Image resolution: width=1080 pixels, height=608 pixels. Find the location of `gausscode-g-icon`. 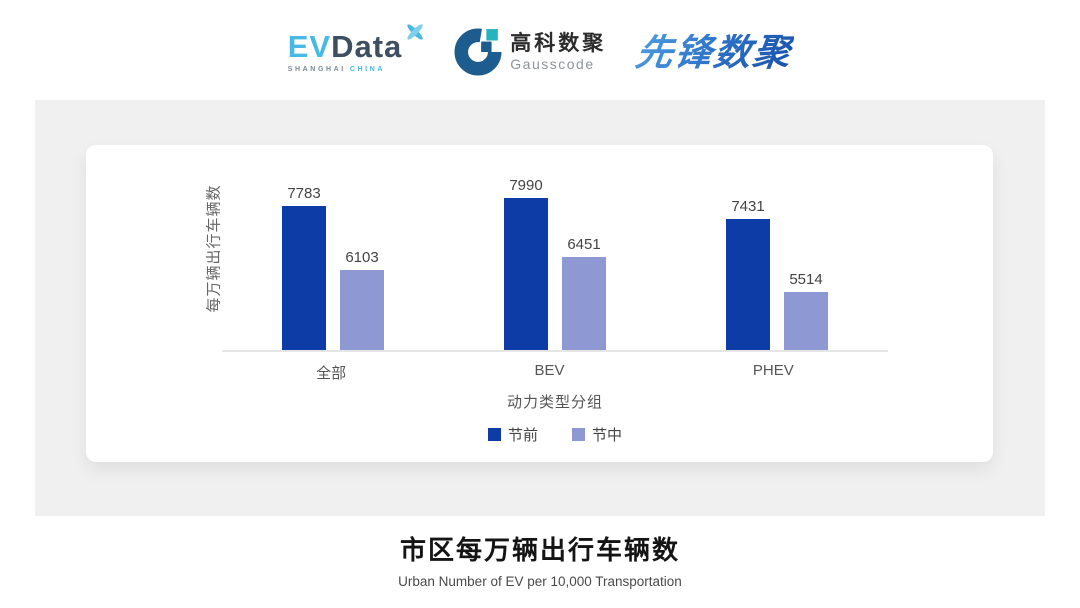

gausscode-g-icon is located at coordinates (478, 52).